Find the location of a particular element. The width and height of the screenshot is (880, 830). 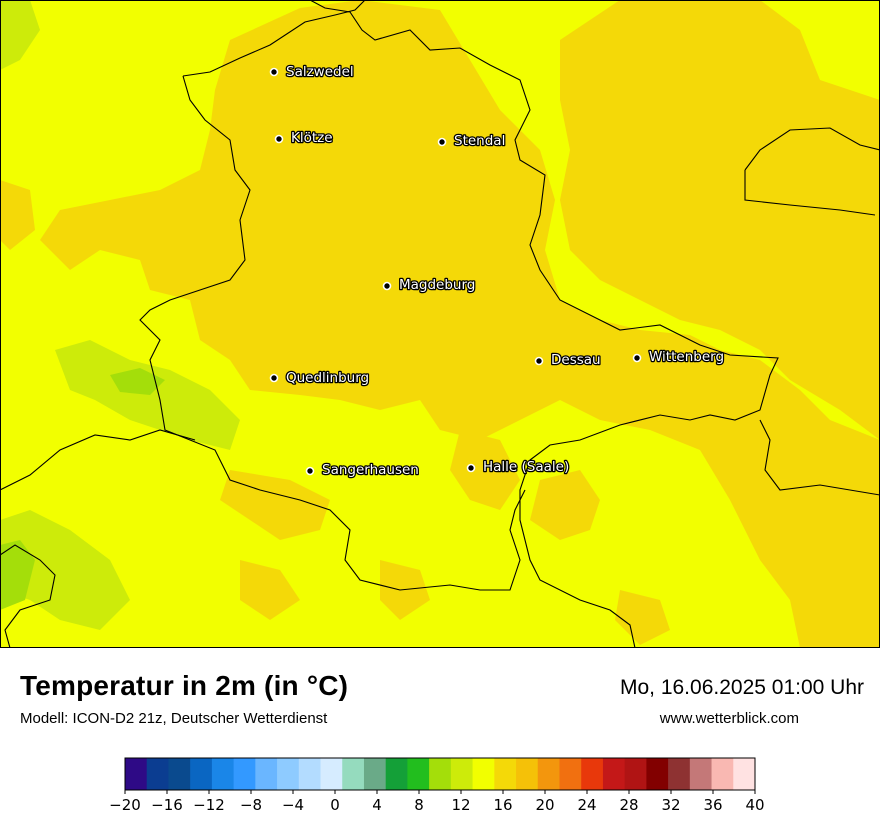

legend-frame is located at coordinates (440, 774).